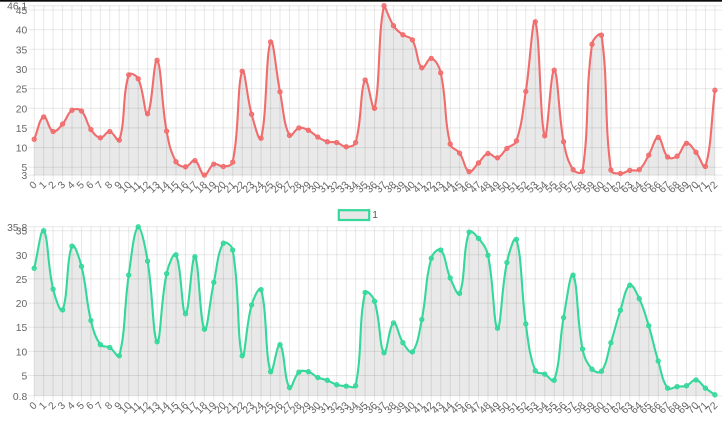 Image resolution: width=722 pixels, height=421 pixels. I want to click on svg-text: 1, so click(374, 215).